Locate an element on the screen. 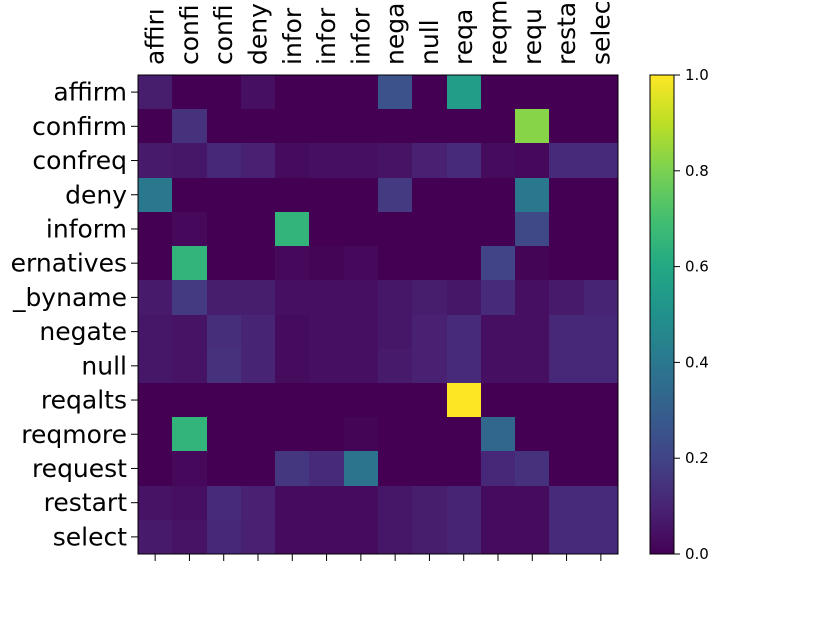  y-tick-label: negate is located at coordinates (83, 331).